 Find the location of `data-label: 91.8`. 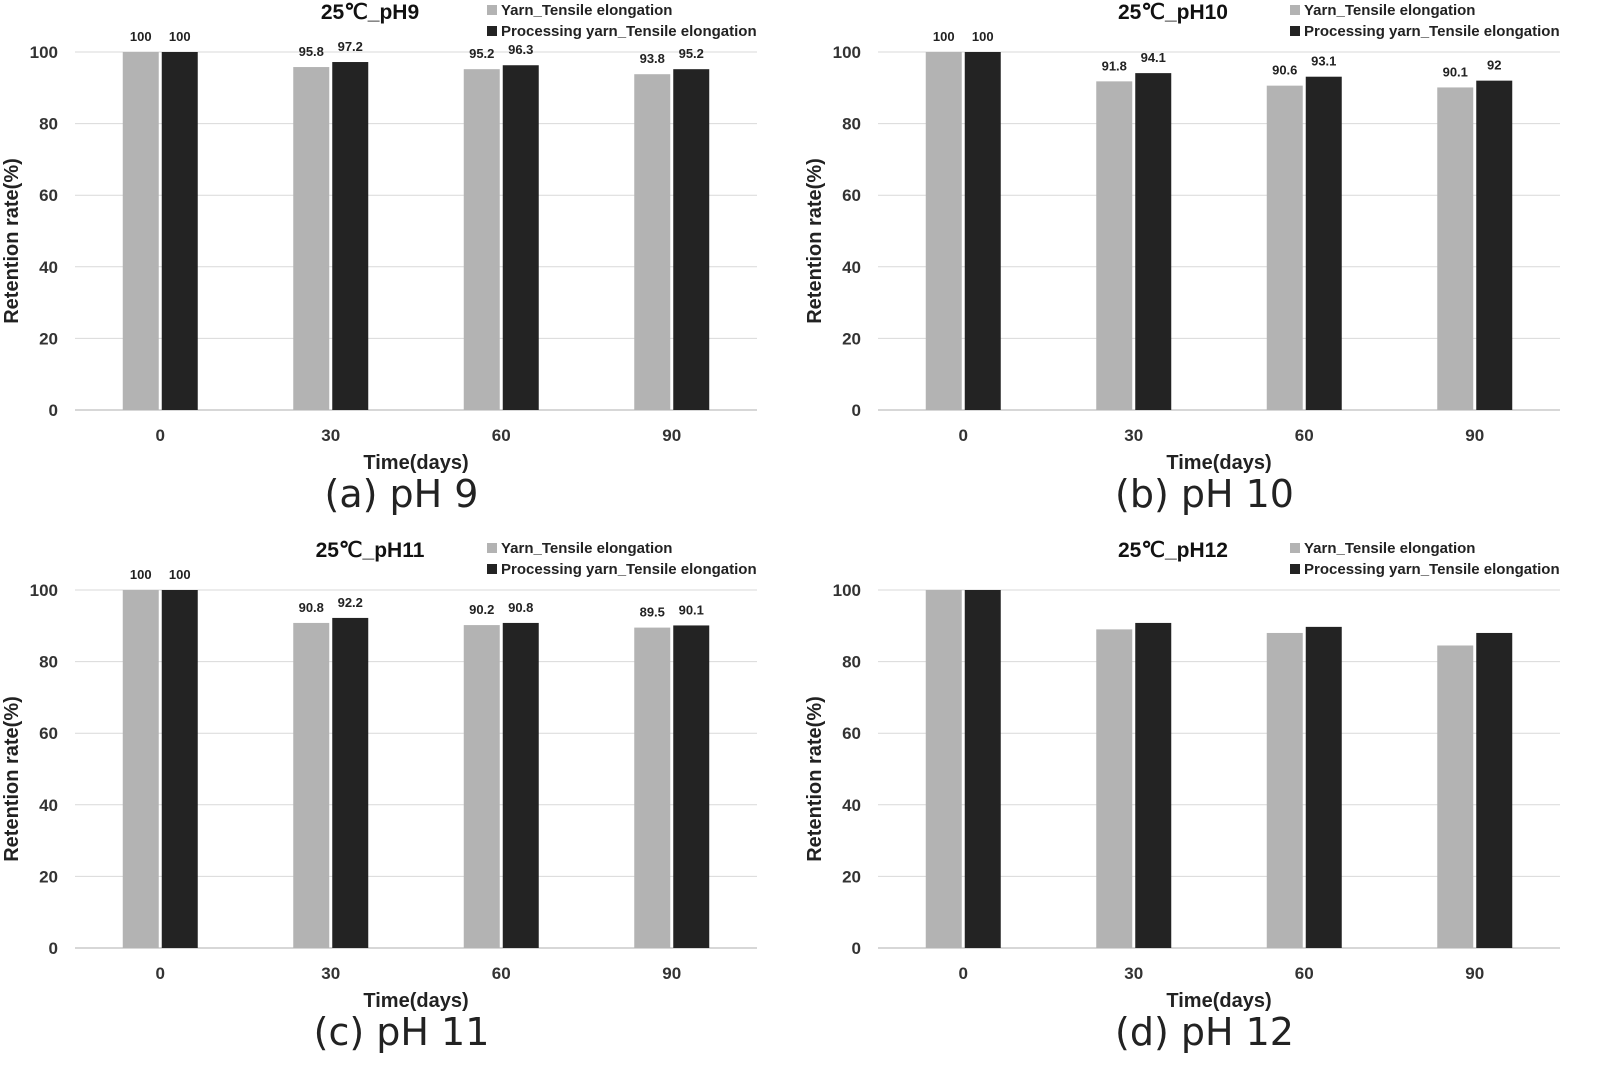

data-label: 91.8 is located at coordinates (1114, 65).